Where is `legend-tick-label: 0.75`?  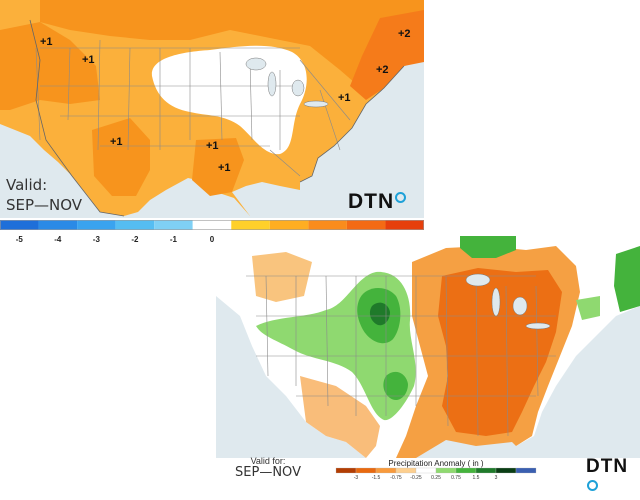
legend-tick-label: 0.75 is located at coordinates (456, 477).